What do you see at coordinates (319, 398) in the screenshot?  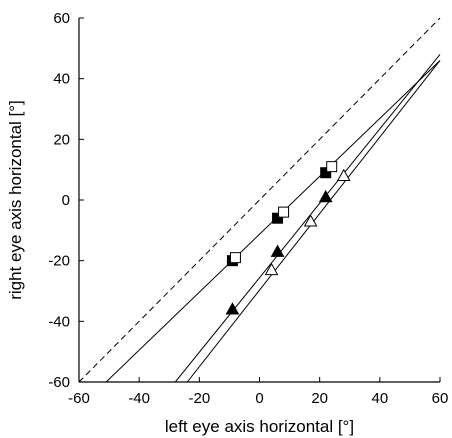 I see `x-tick-label: 20` at bounding box center [319, 398].